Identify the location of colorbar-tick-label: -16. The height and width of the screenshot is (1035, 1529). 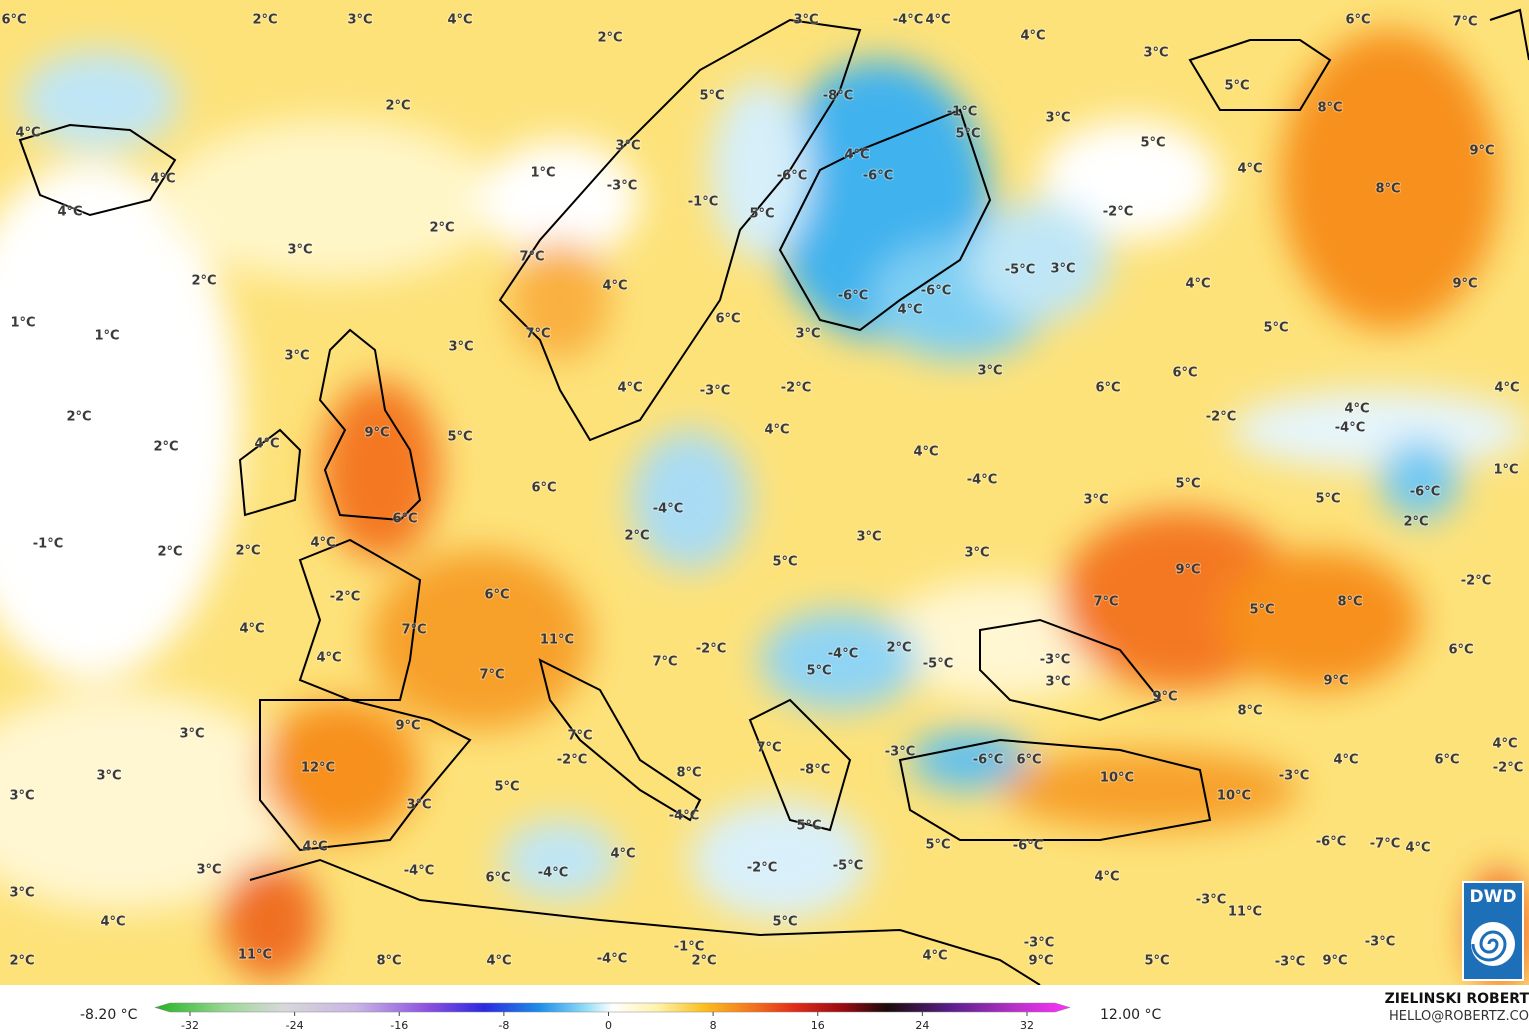
(399, 1025).